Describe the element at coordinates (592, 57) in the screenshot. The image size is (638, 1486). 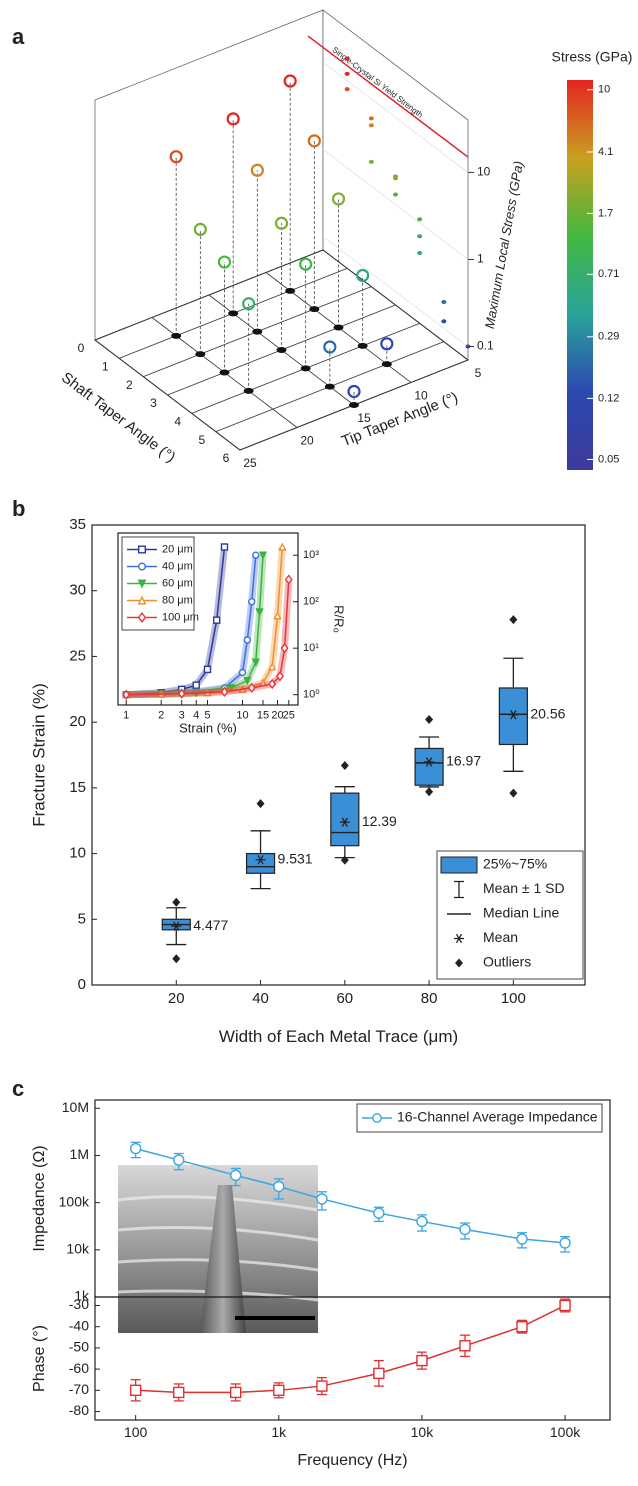
I see `colorbar-label: Stress (GPa)` at that location.